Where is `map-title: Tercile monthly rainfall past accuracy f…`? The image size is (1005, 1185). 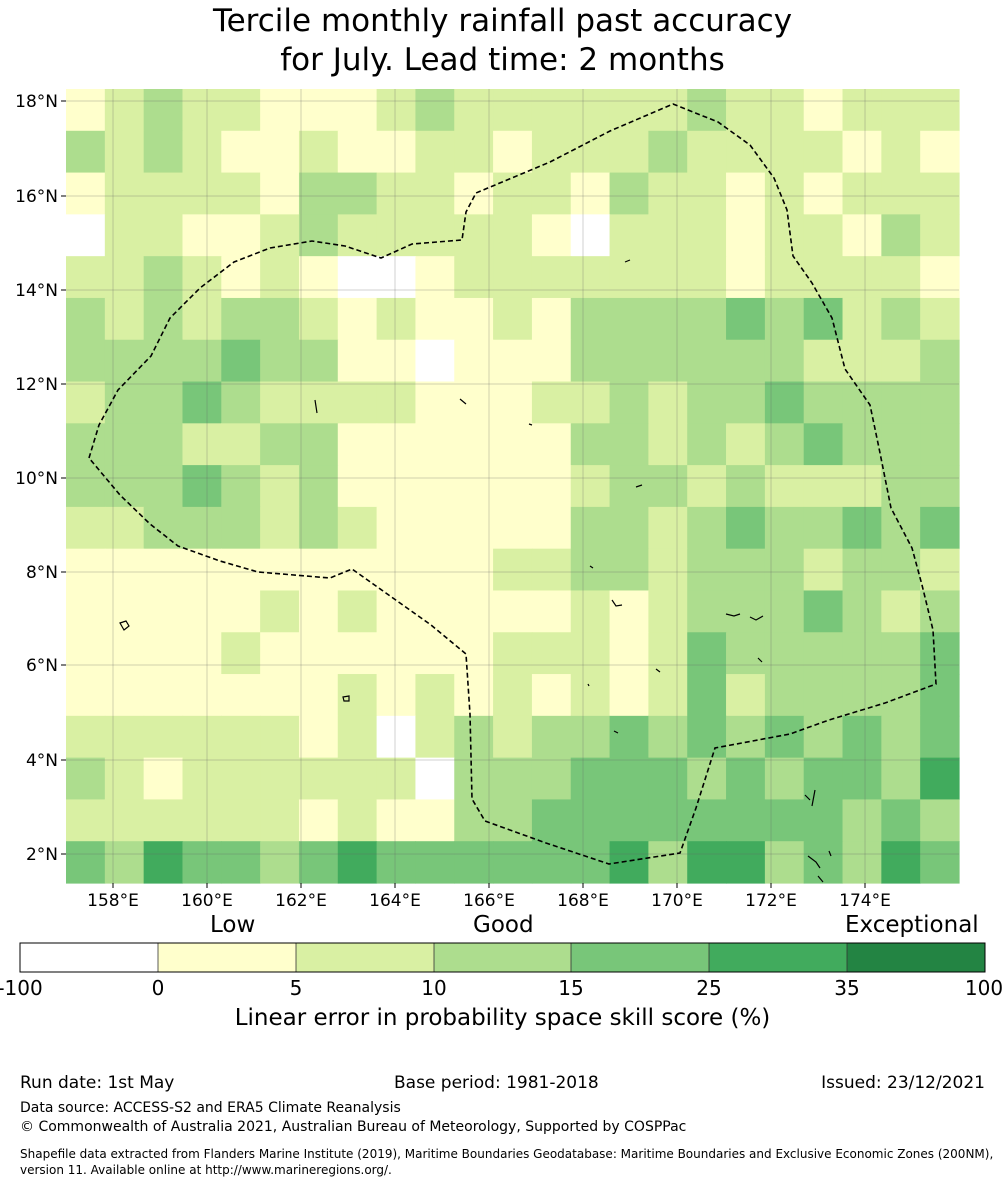
map-title: Tercile monthly rainfall past accuracy f… is located at coordinates (502, 41).